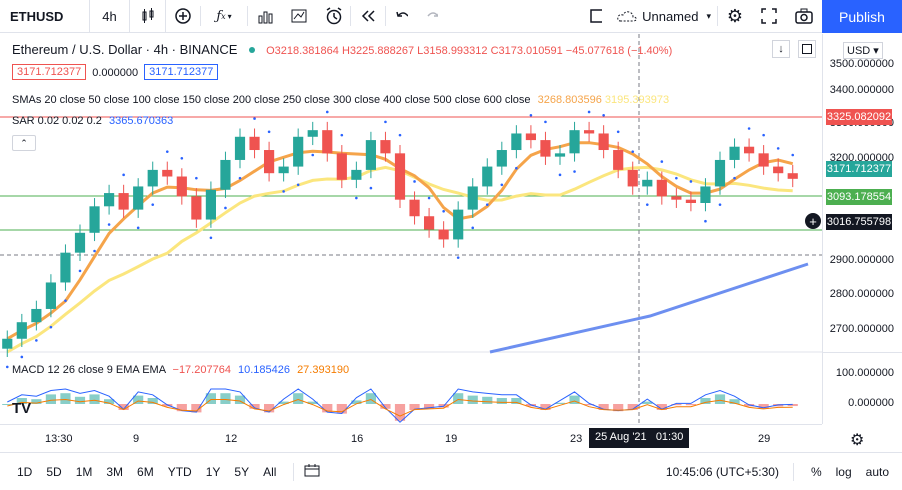 This screenshot has width=902, height=490. What do you see at coordinates (639, 438) in the screenshot?
I see `time-cursor-label: 25 Aug '21 01:30` at bounding box center [639, 438].